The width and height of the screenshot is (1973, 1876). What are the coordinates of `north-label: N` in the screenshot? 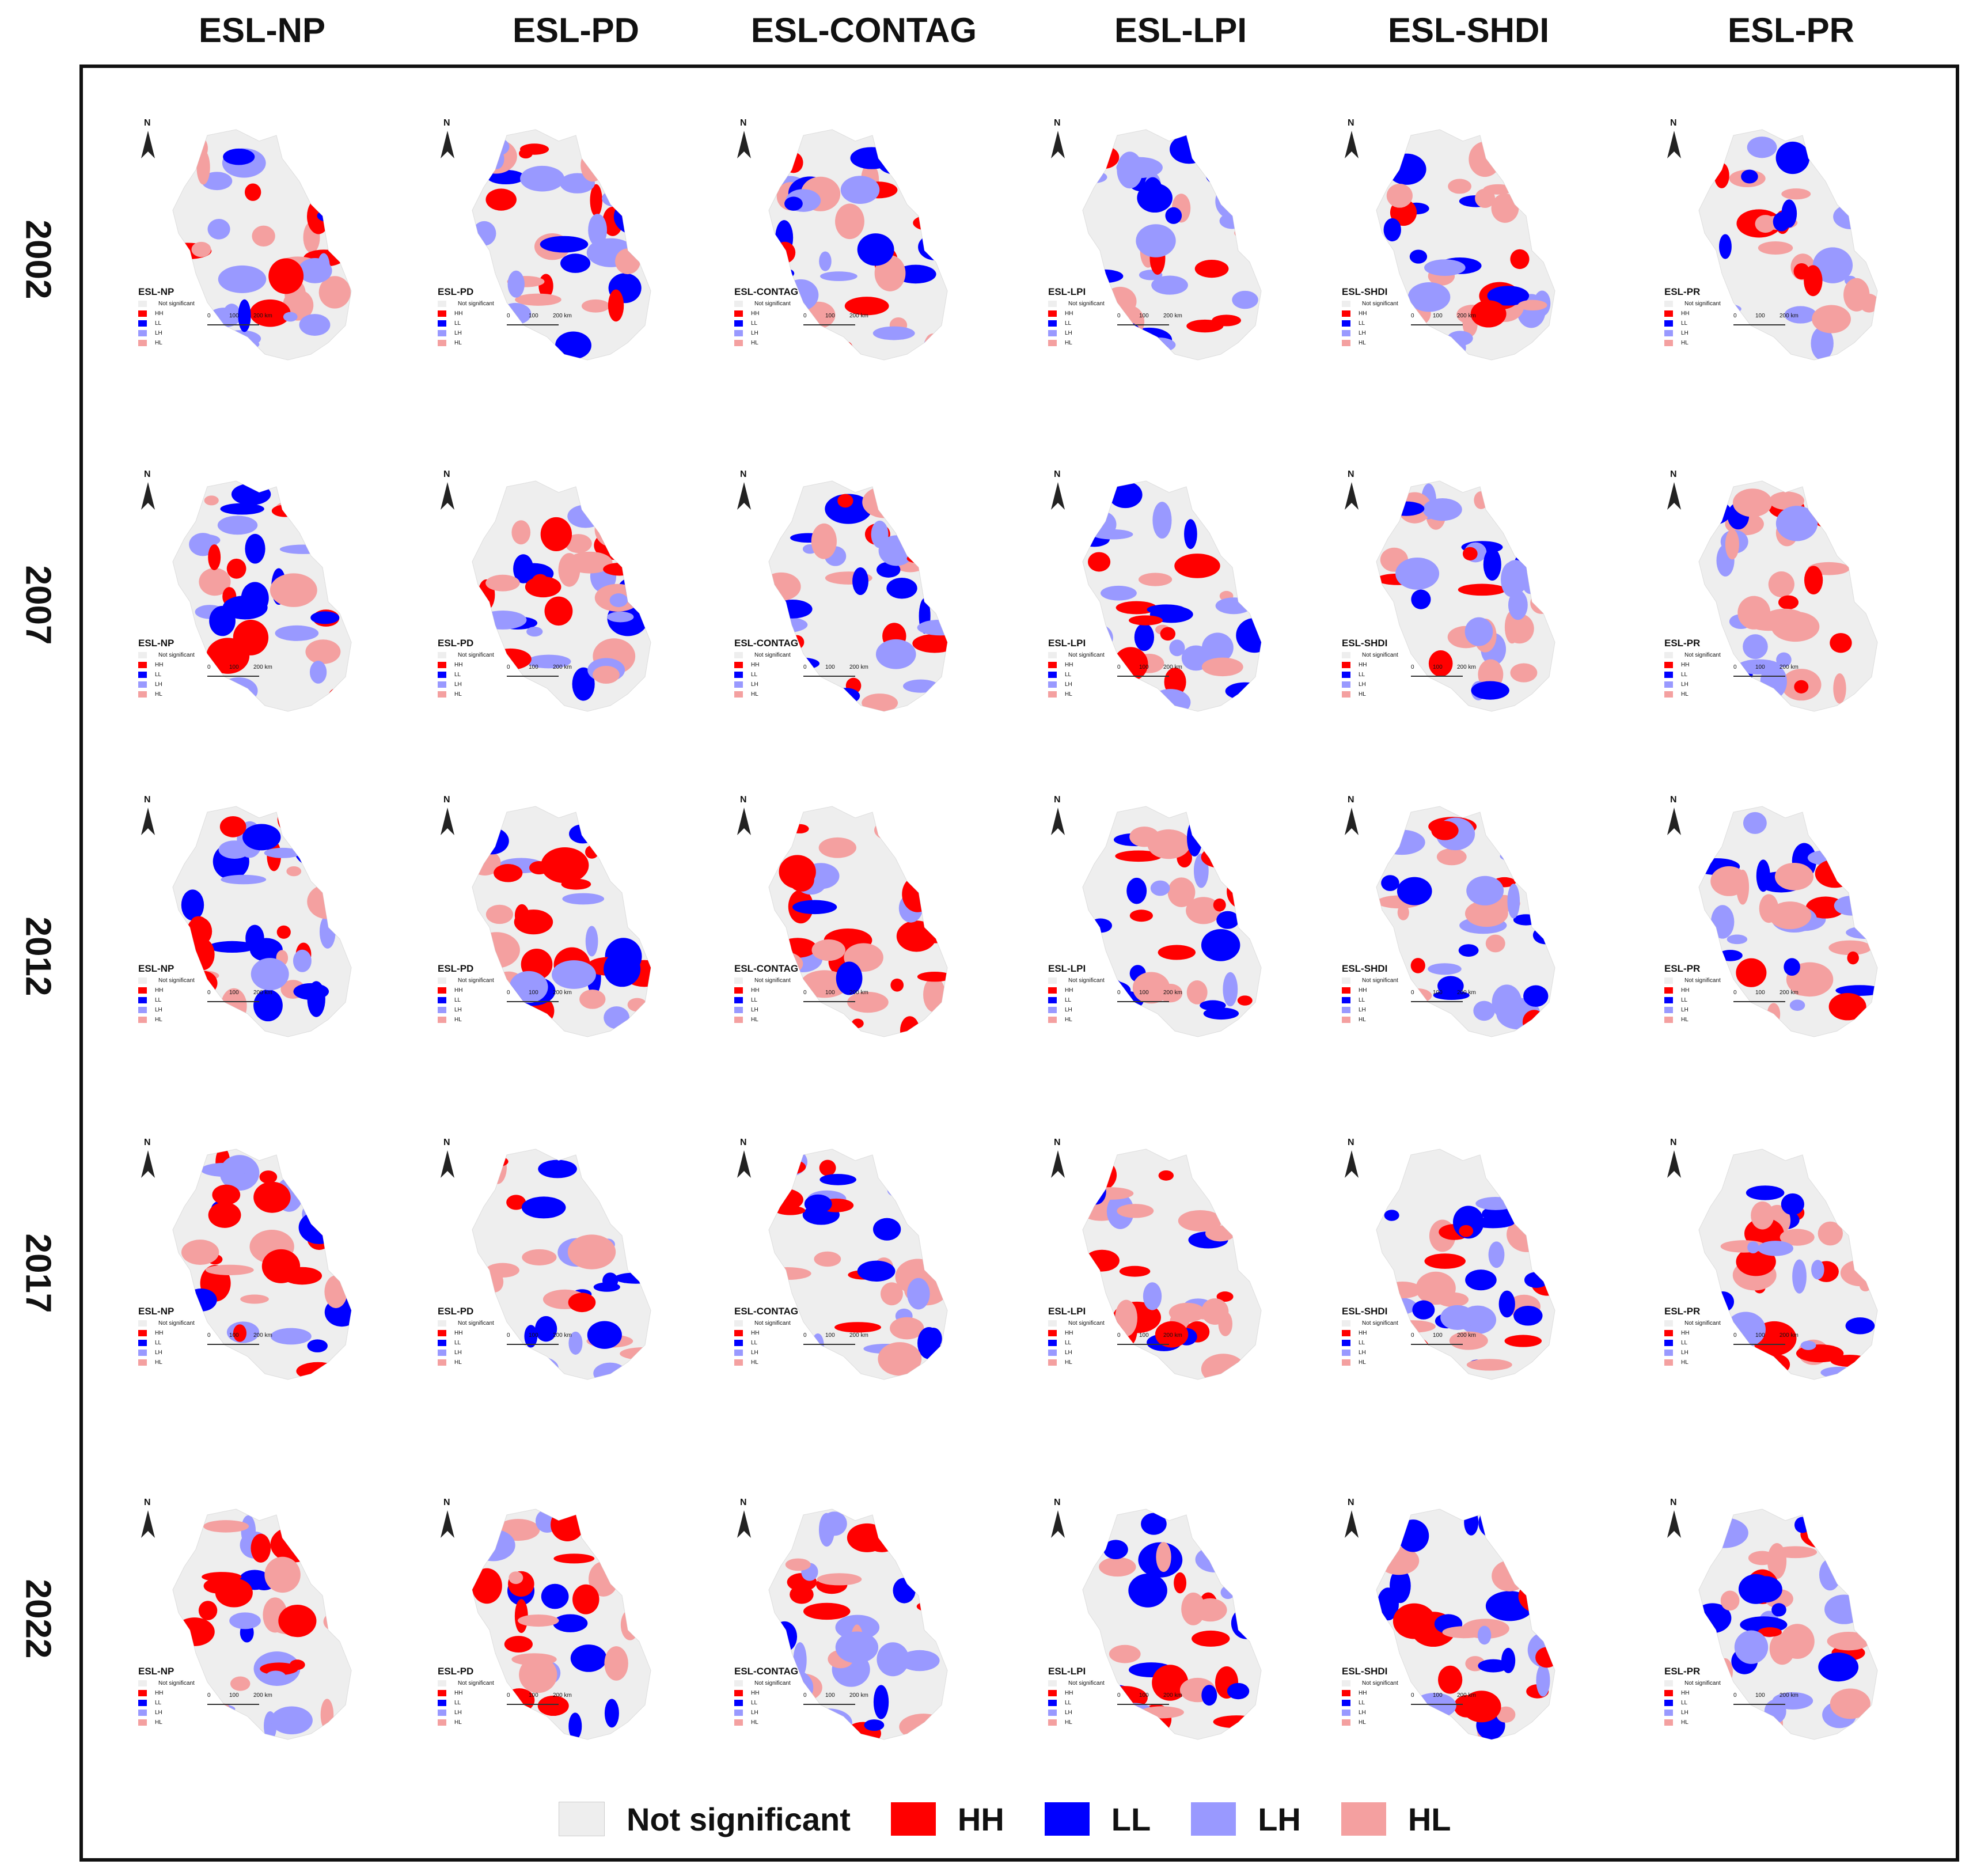 It's located at (1673, 1502).